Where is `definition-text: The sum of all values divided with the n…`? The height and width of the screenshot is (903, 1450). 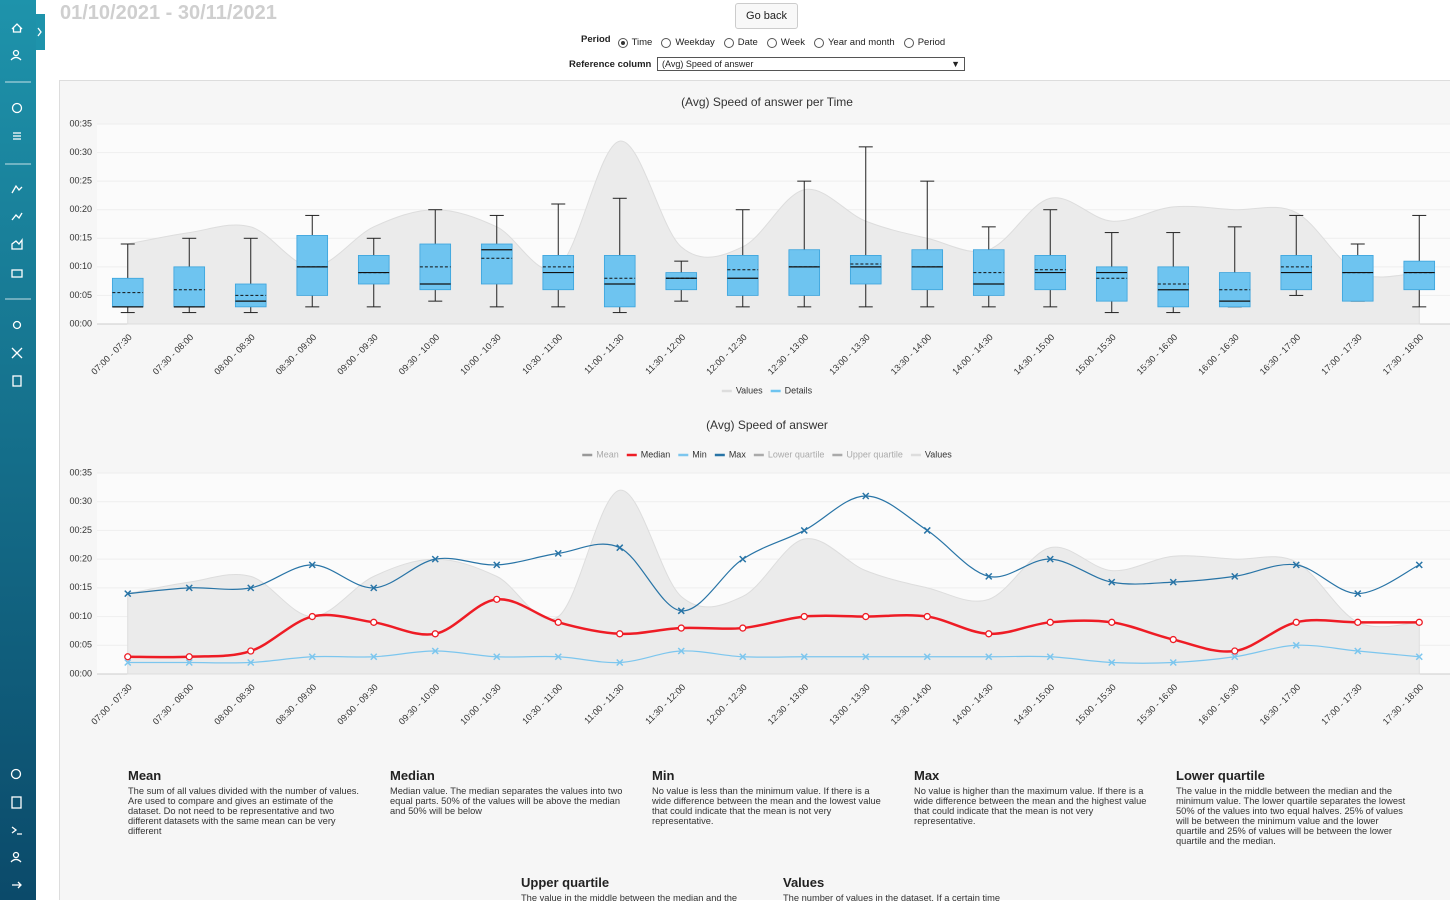 definition-text: The sum of all values divided with the n… is located at coordinates (243, 811).